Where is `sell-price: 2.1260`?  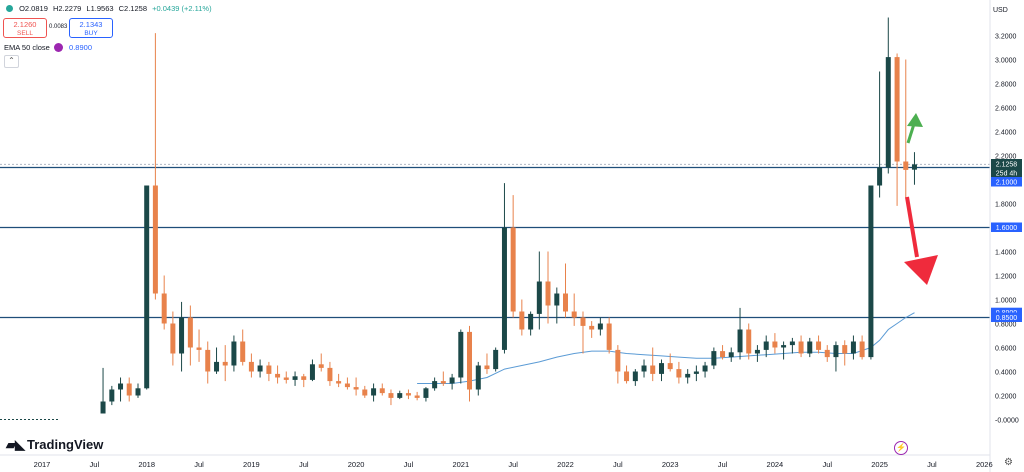
sell-price: 2.1260 is located at coordinates (25, 24).